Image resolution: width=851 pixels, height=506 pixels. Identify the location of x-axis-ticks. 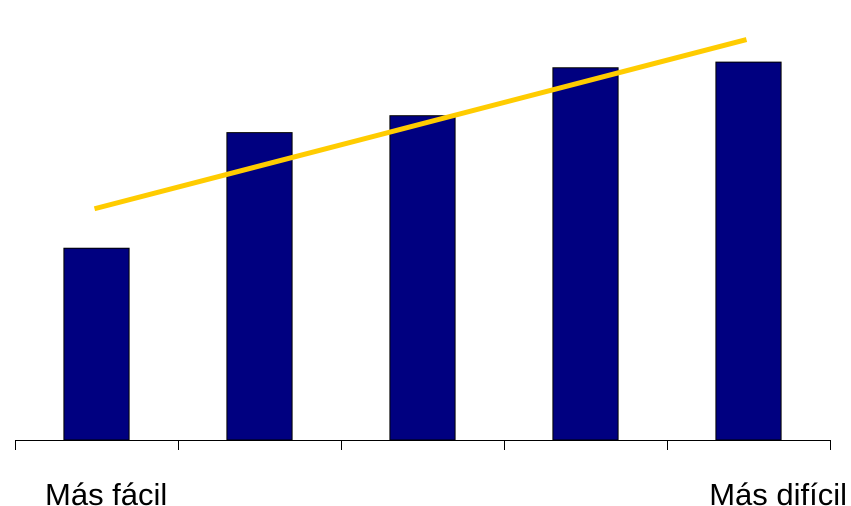
(423, 445).